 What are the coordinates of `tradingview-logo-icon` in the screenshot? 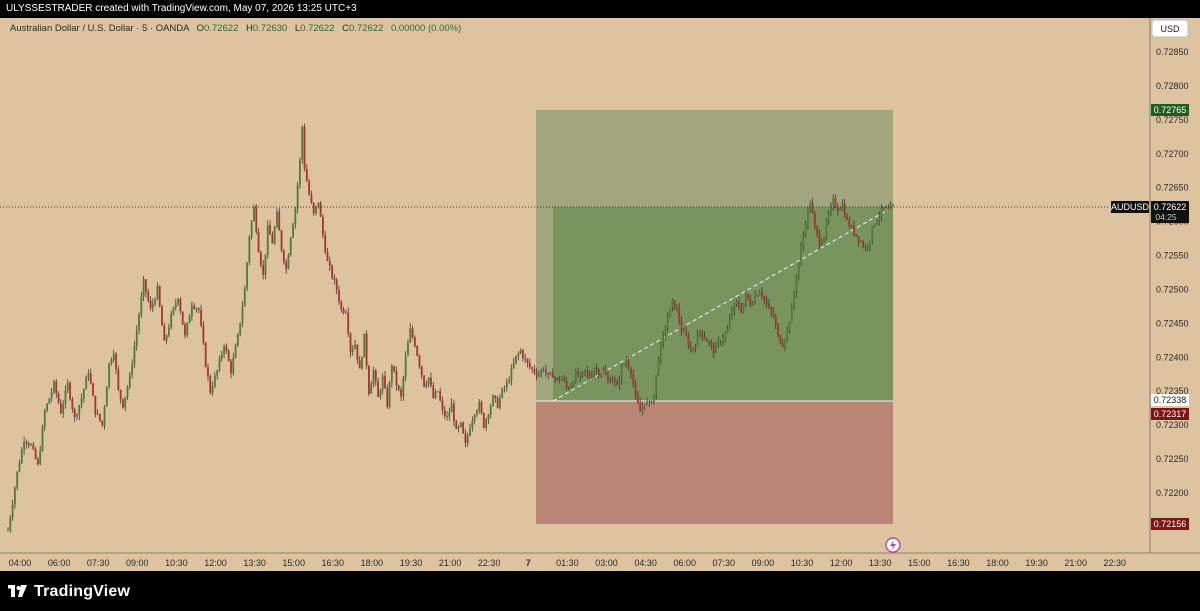 It's located at (17, 591).